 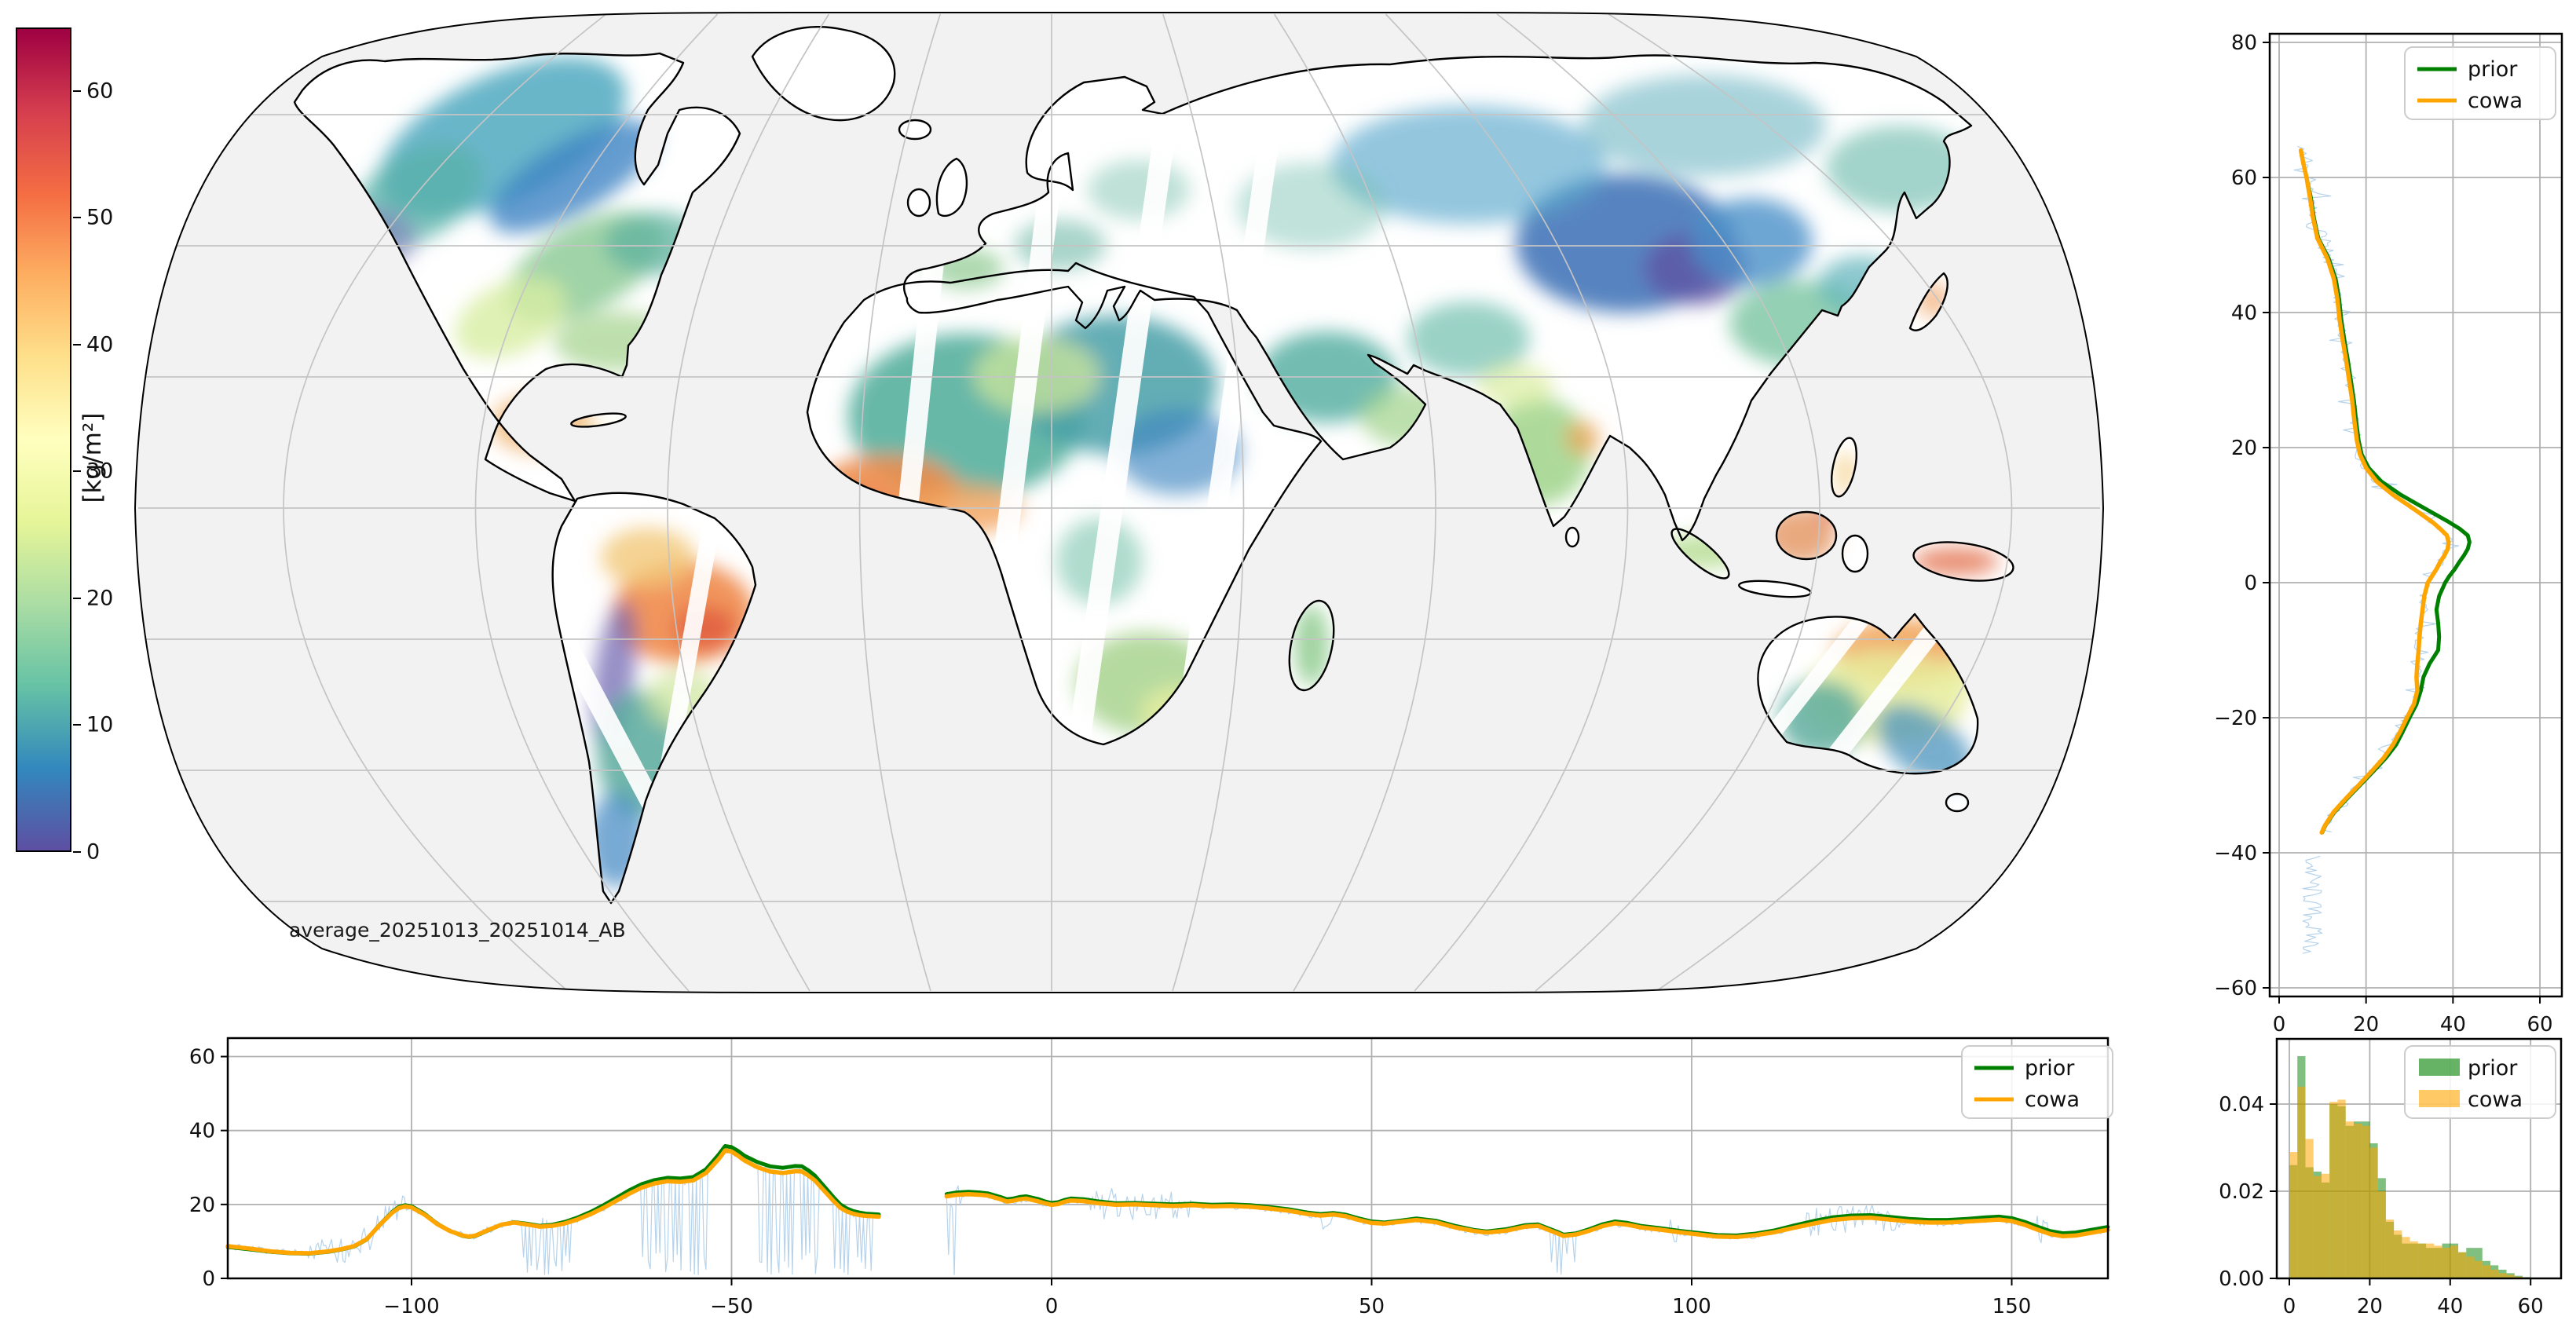 I want to click on colorbar-tick-label: 0, so click(x=94, y=852).